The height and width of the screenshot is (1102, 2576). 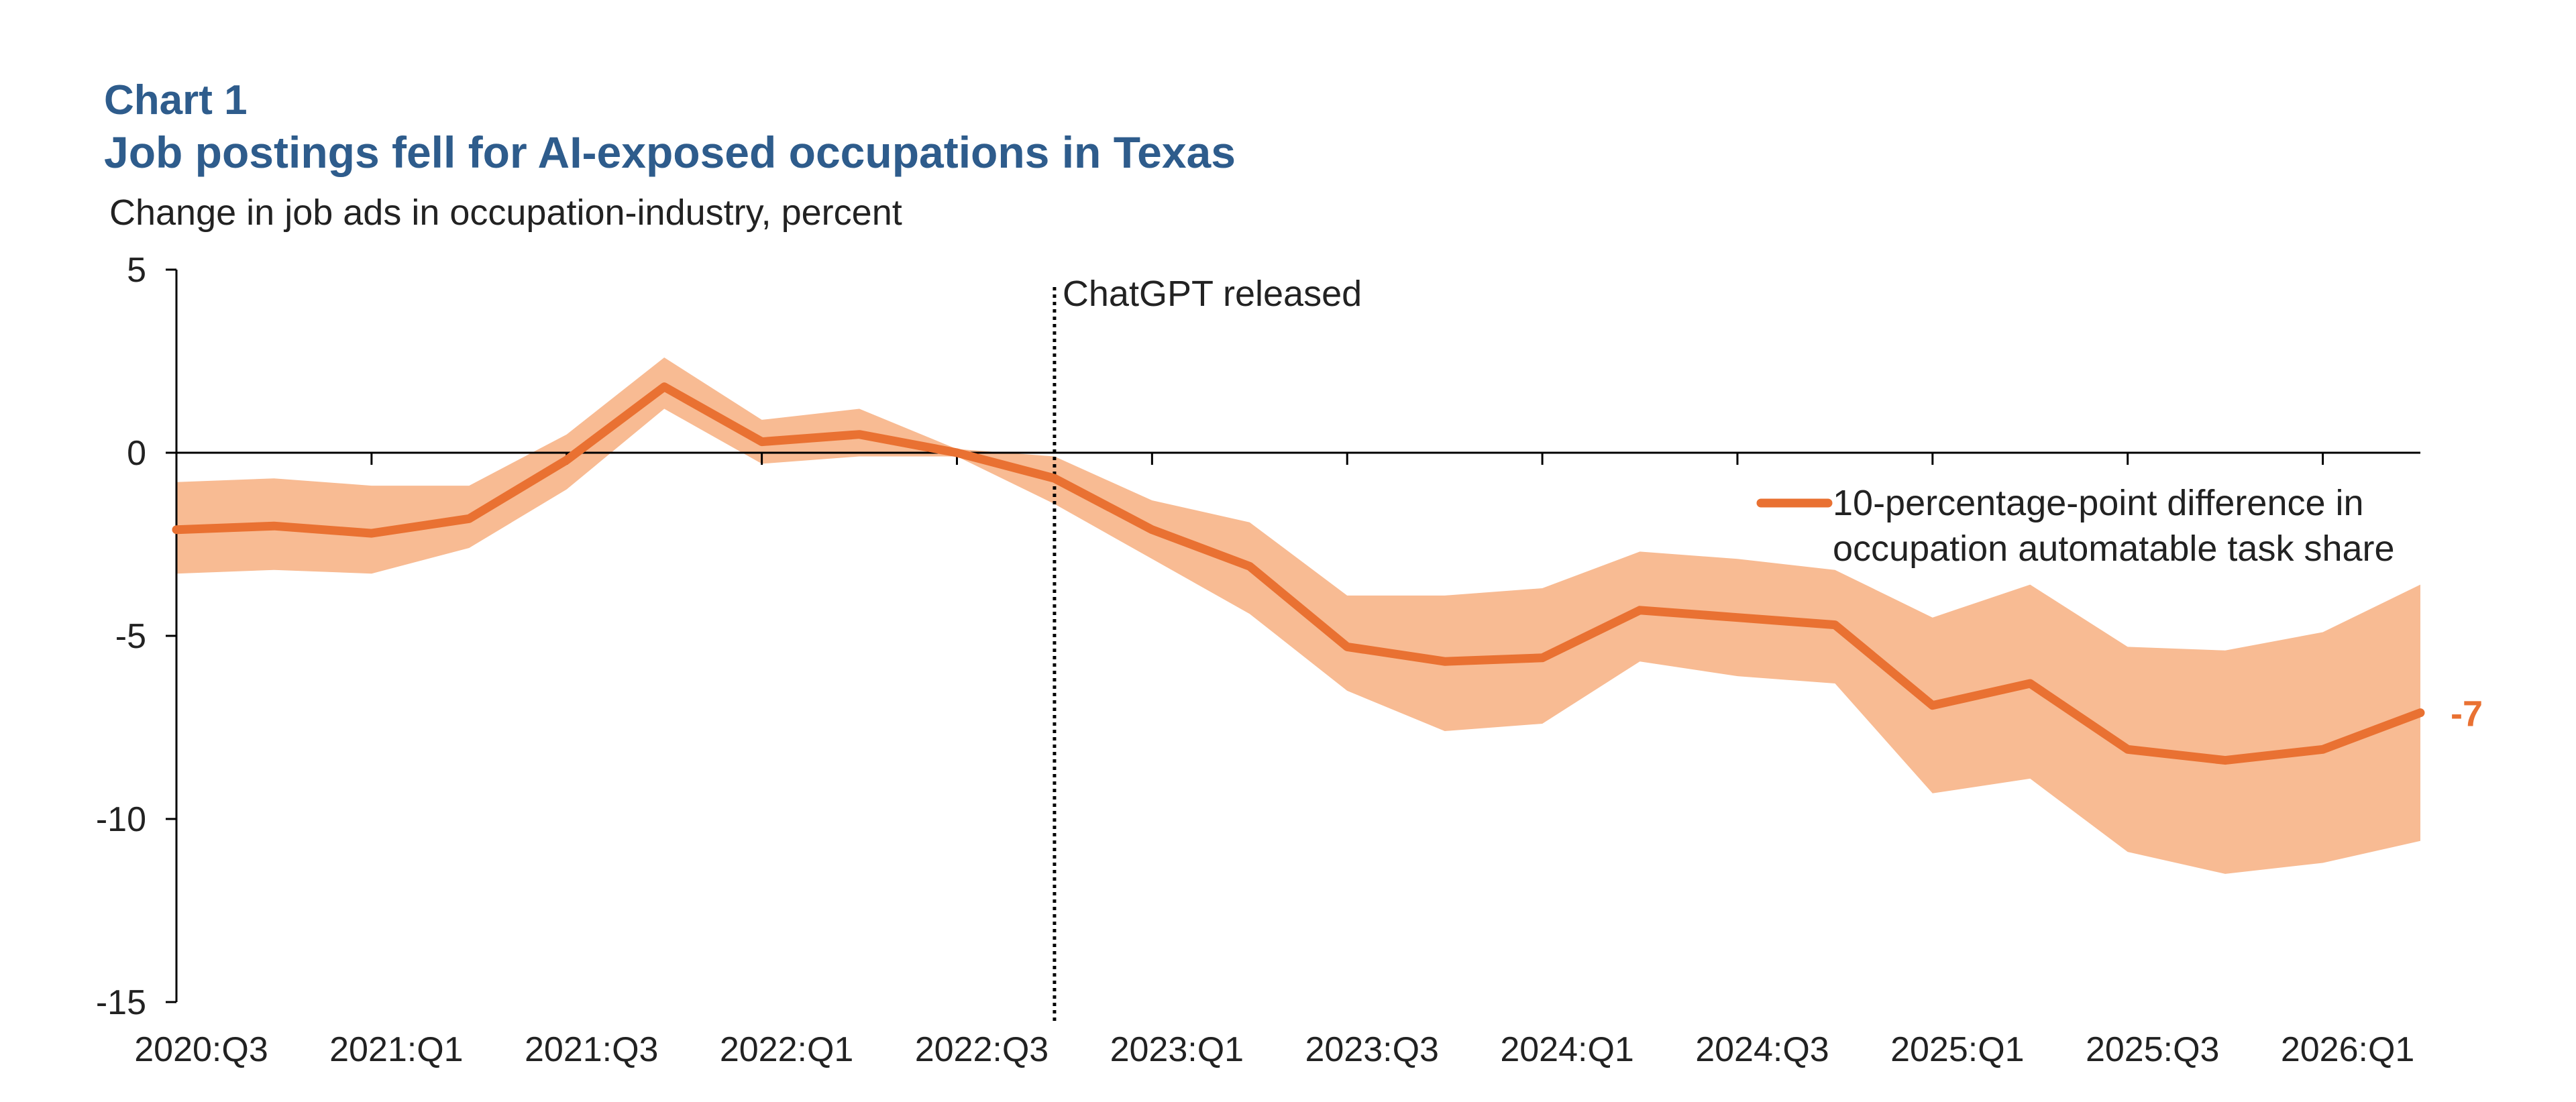 What do you see at coordinates (176, 100) in the screenshot?
I see `chart-label: Chart 1` at bounding box center [176, 100].